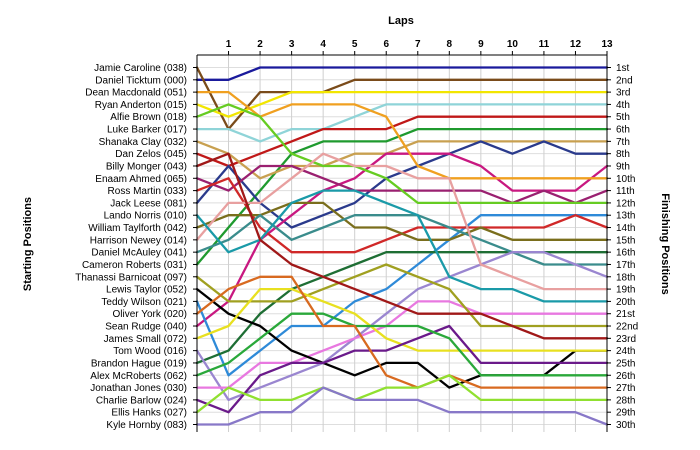  Describe the element at coordinates (450, 44) in the screenshot. I see `x-tick-label: 8` at that location.